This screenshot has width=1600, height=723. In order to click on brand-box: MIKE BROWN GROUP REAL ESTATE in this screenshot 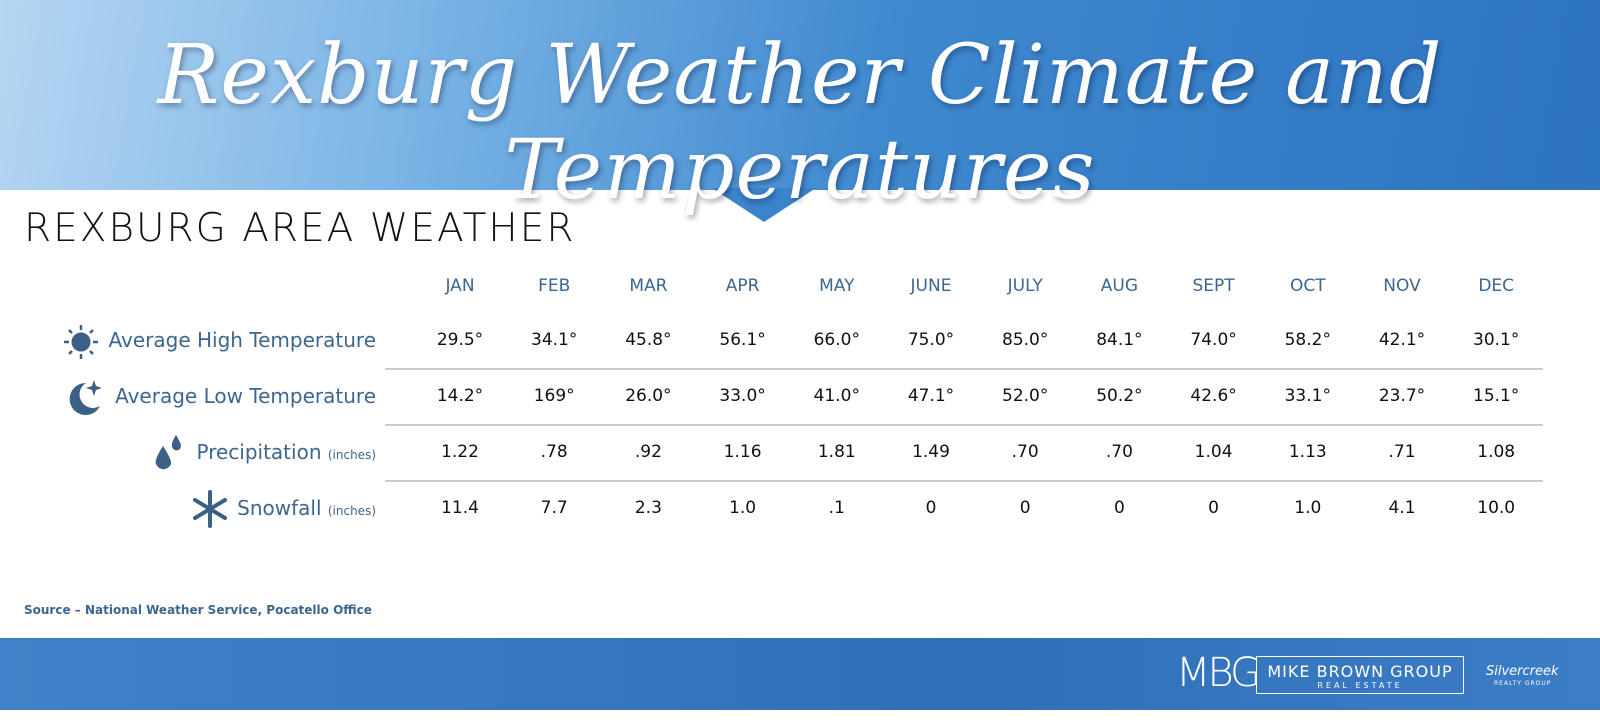, I will do `click(1360, 675)`.